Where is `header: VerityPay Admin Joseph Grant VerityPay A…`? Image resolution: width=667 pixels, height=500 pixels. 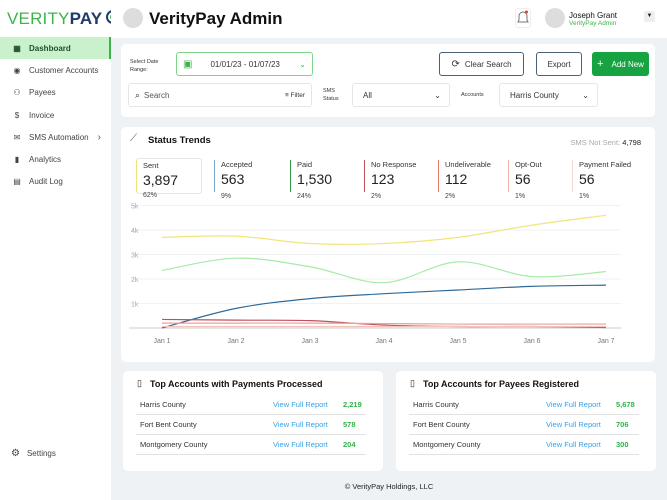 header: VerityPay Admin Joseph Grant VerityPay A… is located at coordinates (389, 19).